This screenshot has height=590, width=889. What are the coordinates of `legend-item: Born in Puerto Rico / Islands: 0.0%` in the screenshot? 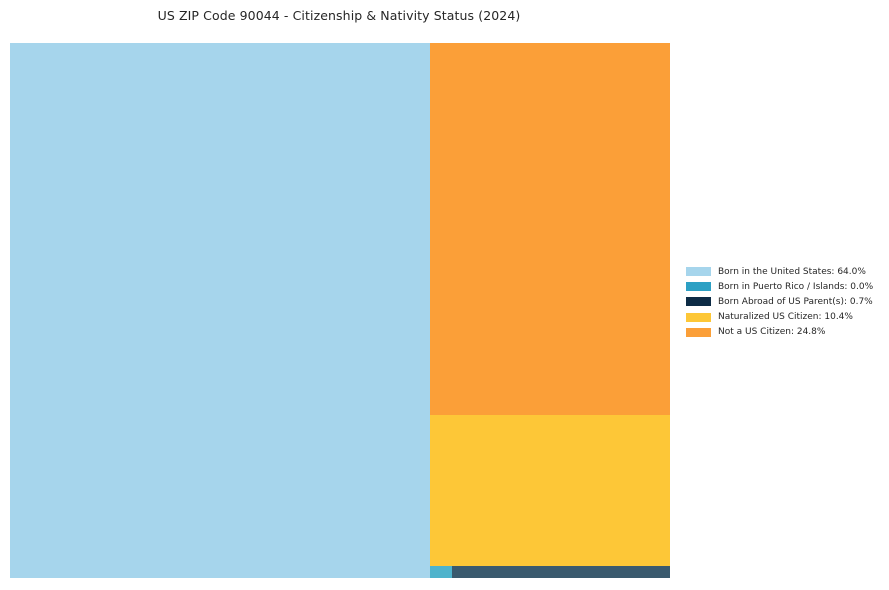 It's located at (786, 286).